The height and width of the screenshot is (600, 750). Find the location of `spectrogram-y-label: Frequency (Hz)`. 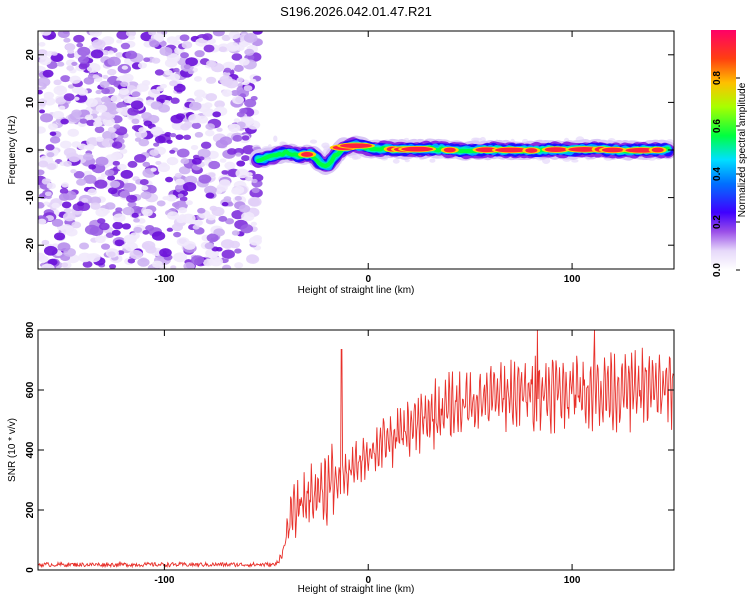

spectrogram-y-label: Frequency (Hz) is located at coordinates (12, 150).